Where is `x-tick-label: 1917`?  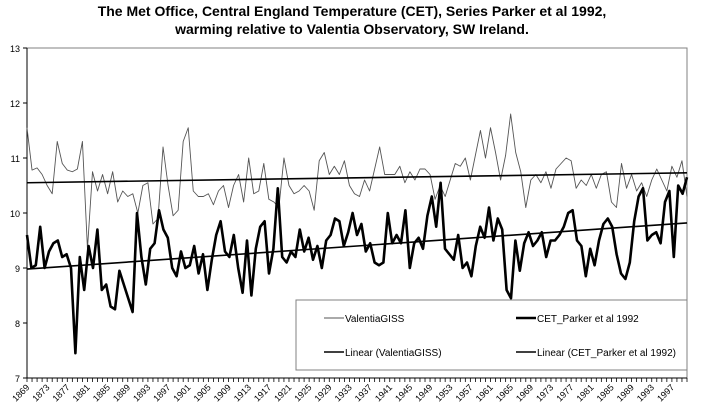
x-tick-label: 1917 is located at coordinates (262, 392).